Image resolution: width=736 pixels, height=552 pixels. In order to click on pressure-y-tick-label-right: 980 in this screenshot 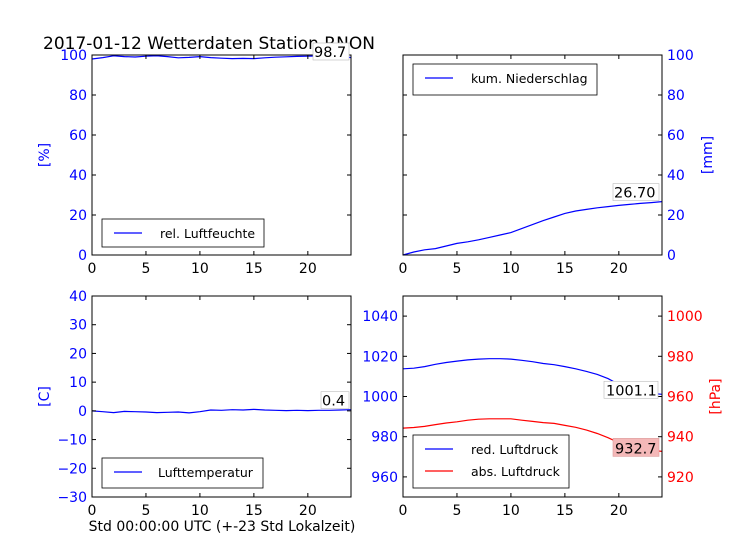, I will do `click(680, 357)`.